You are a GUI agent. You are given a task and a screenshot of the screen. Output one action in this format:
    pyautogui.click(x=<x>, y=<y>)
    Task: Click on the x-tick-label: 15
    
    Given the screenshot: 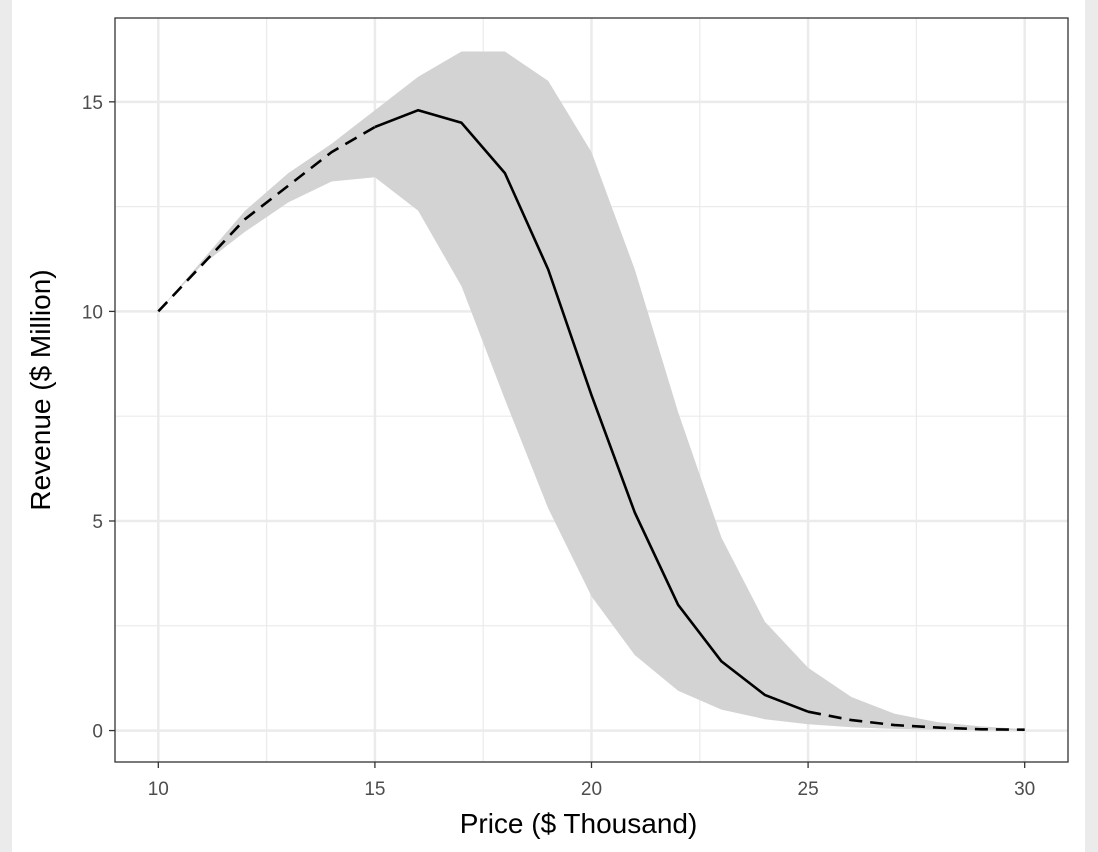 What is the action you would take?
    pyautogui.click(x=374, y=789)
    